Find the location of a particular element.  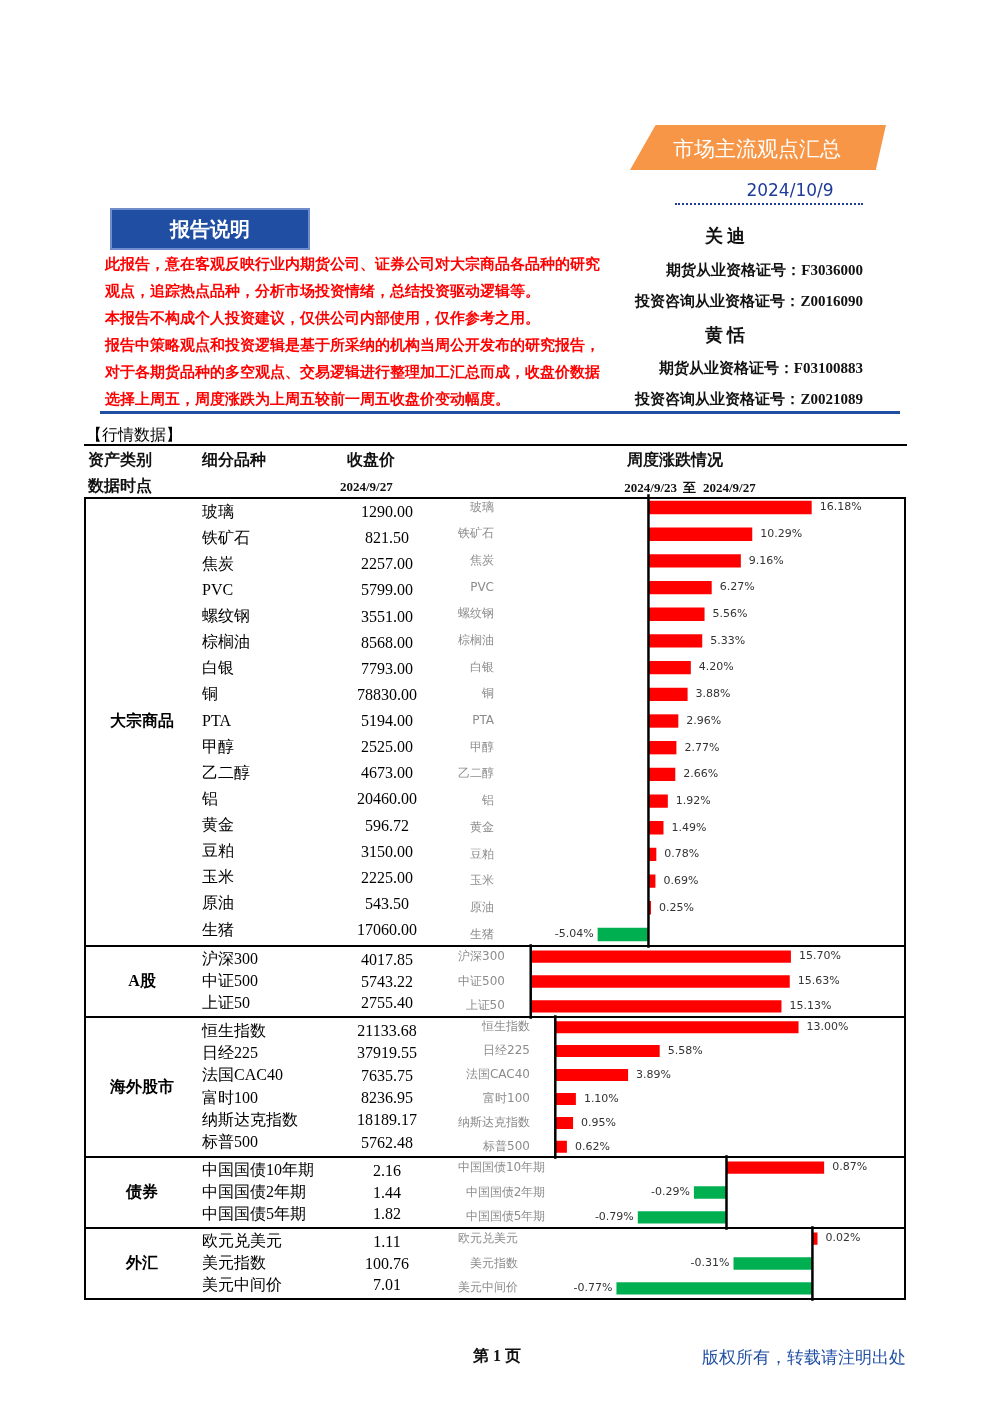

data-label: 9.16% is located at coordinates (766, 560).